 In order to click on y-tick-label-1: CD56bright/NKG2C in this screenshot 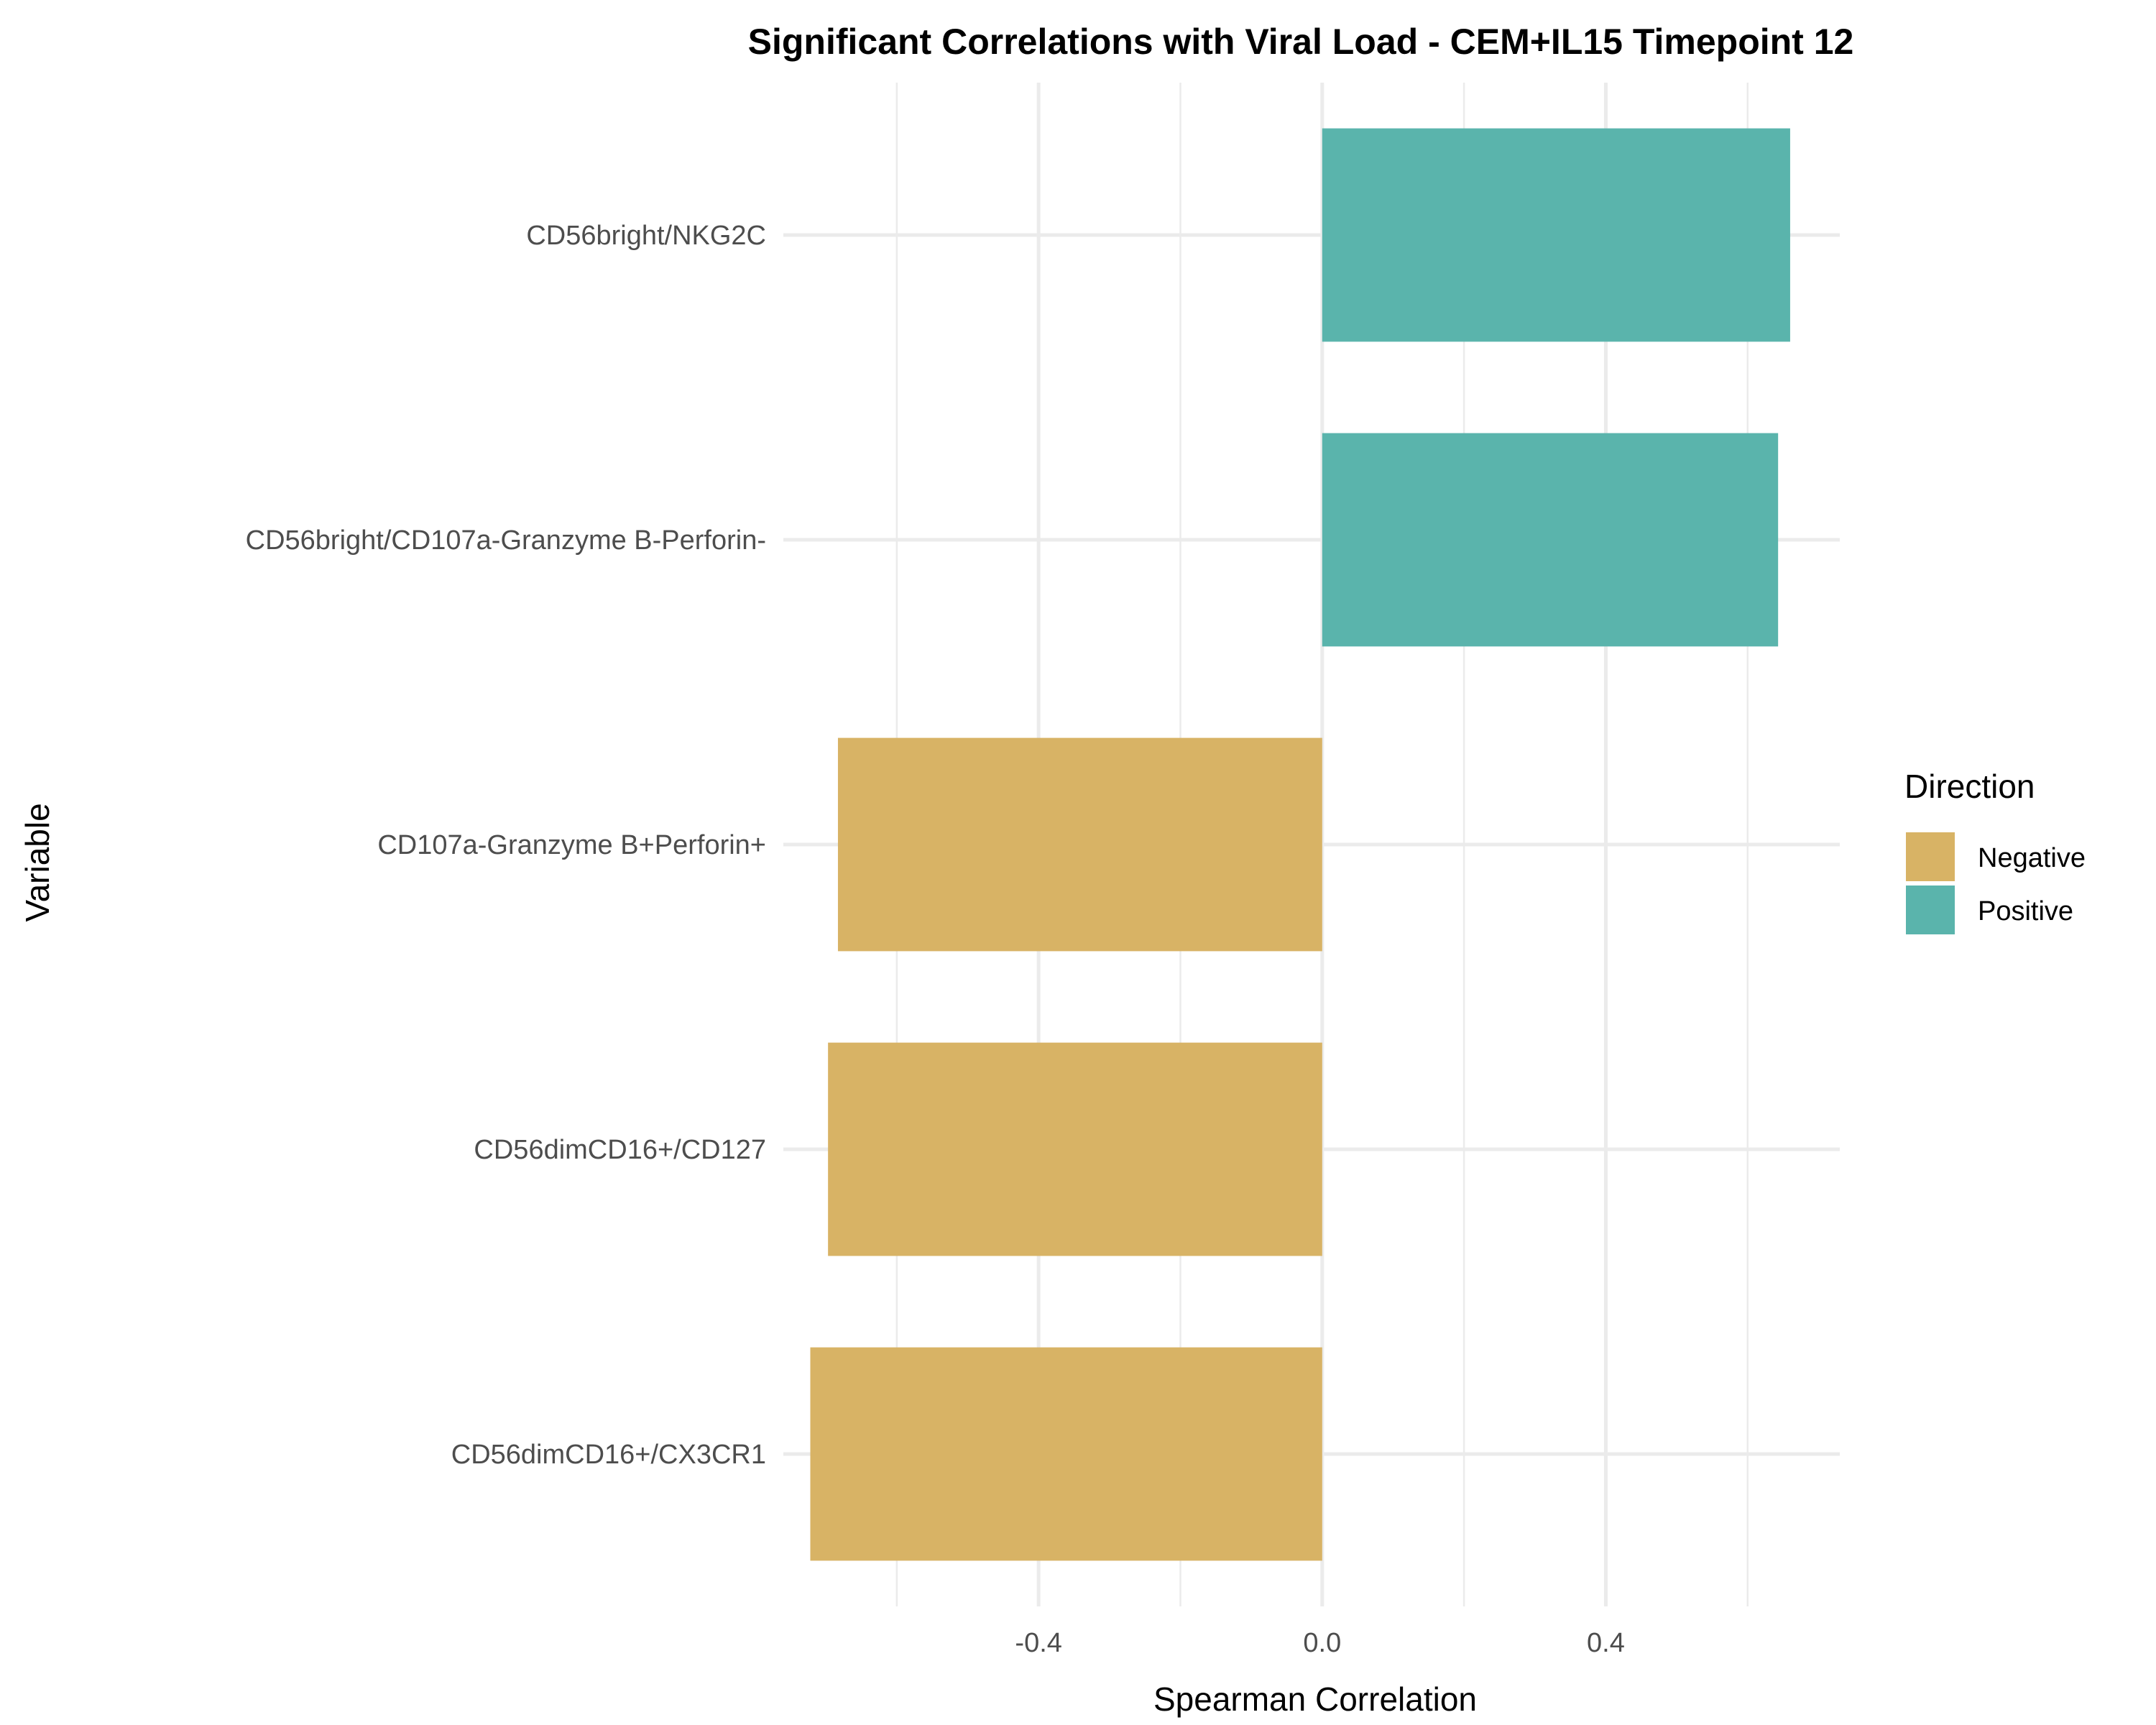, I will do `click(646, 236)`.